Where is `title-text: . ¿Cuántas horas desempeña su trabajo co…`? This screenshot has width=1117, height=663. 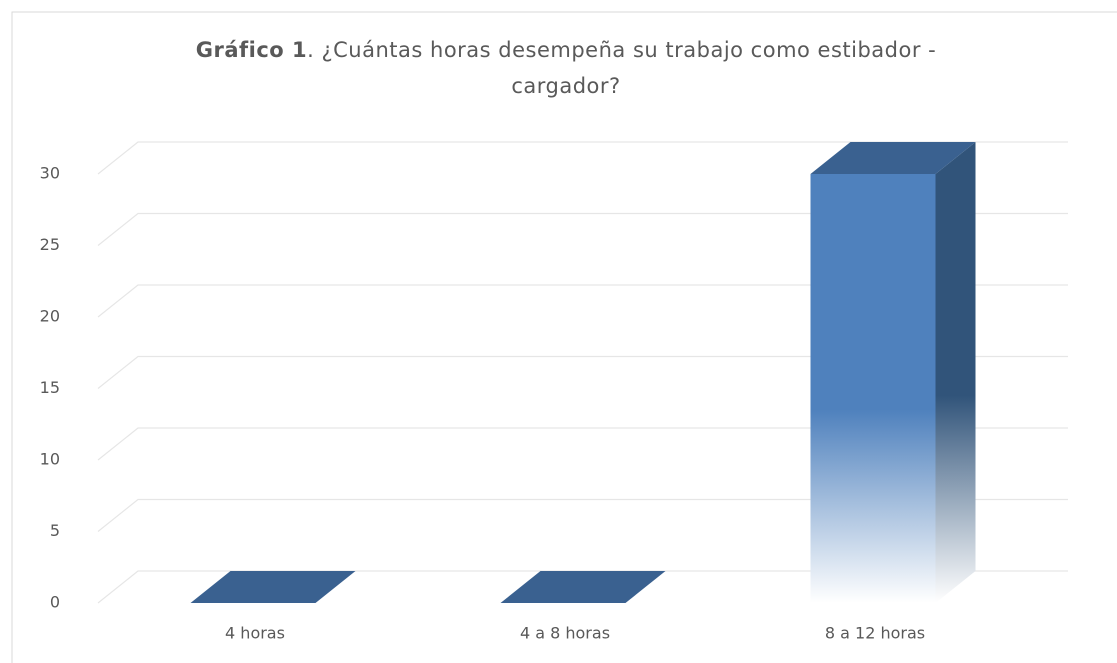
title-text: . ¿Cuántas horas desempeña su trabajo co… is located at coordinates (621, 50).